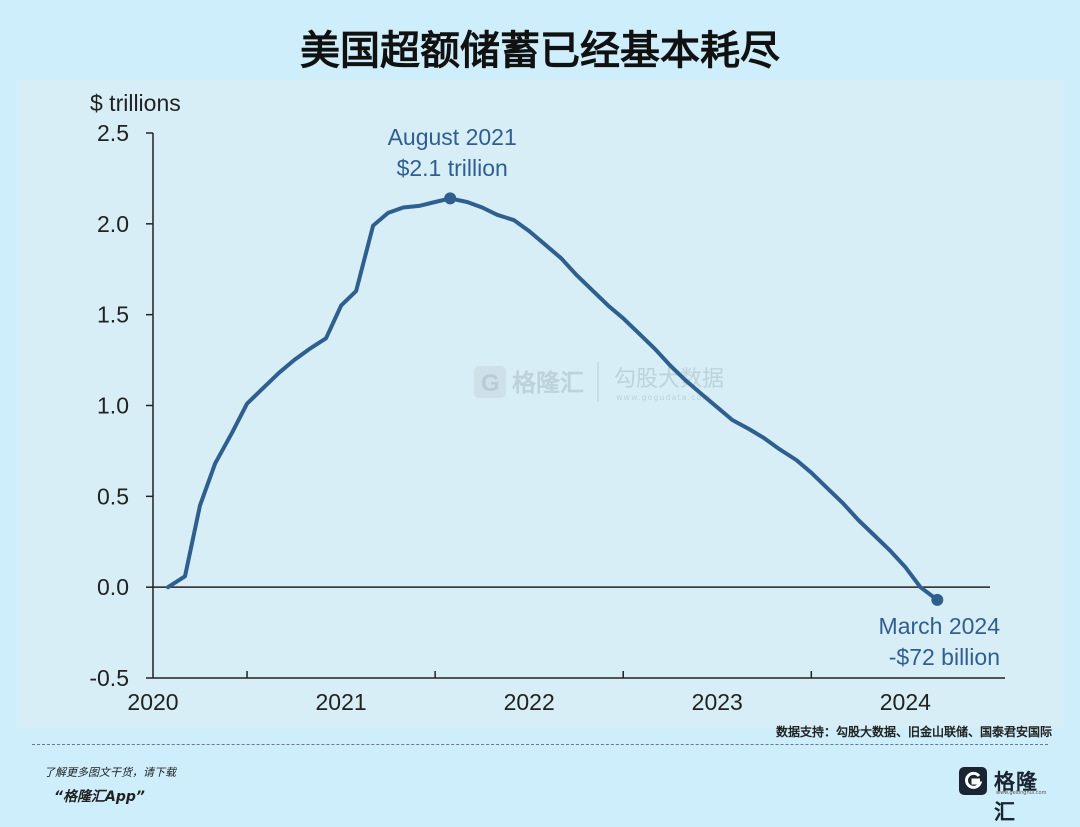 The image size is (1080, 827). Describe the element at coordinates (913, 732) in the screenshot. I see `data-source: 数据支持：勾股大数据、旧金山联储、国泰君安国际` at that location.